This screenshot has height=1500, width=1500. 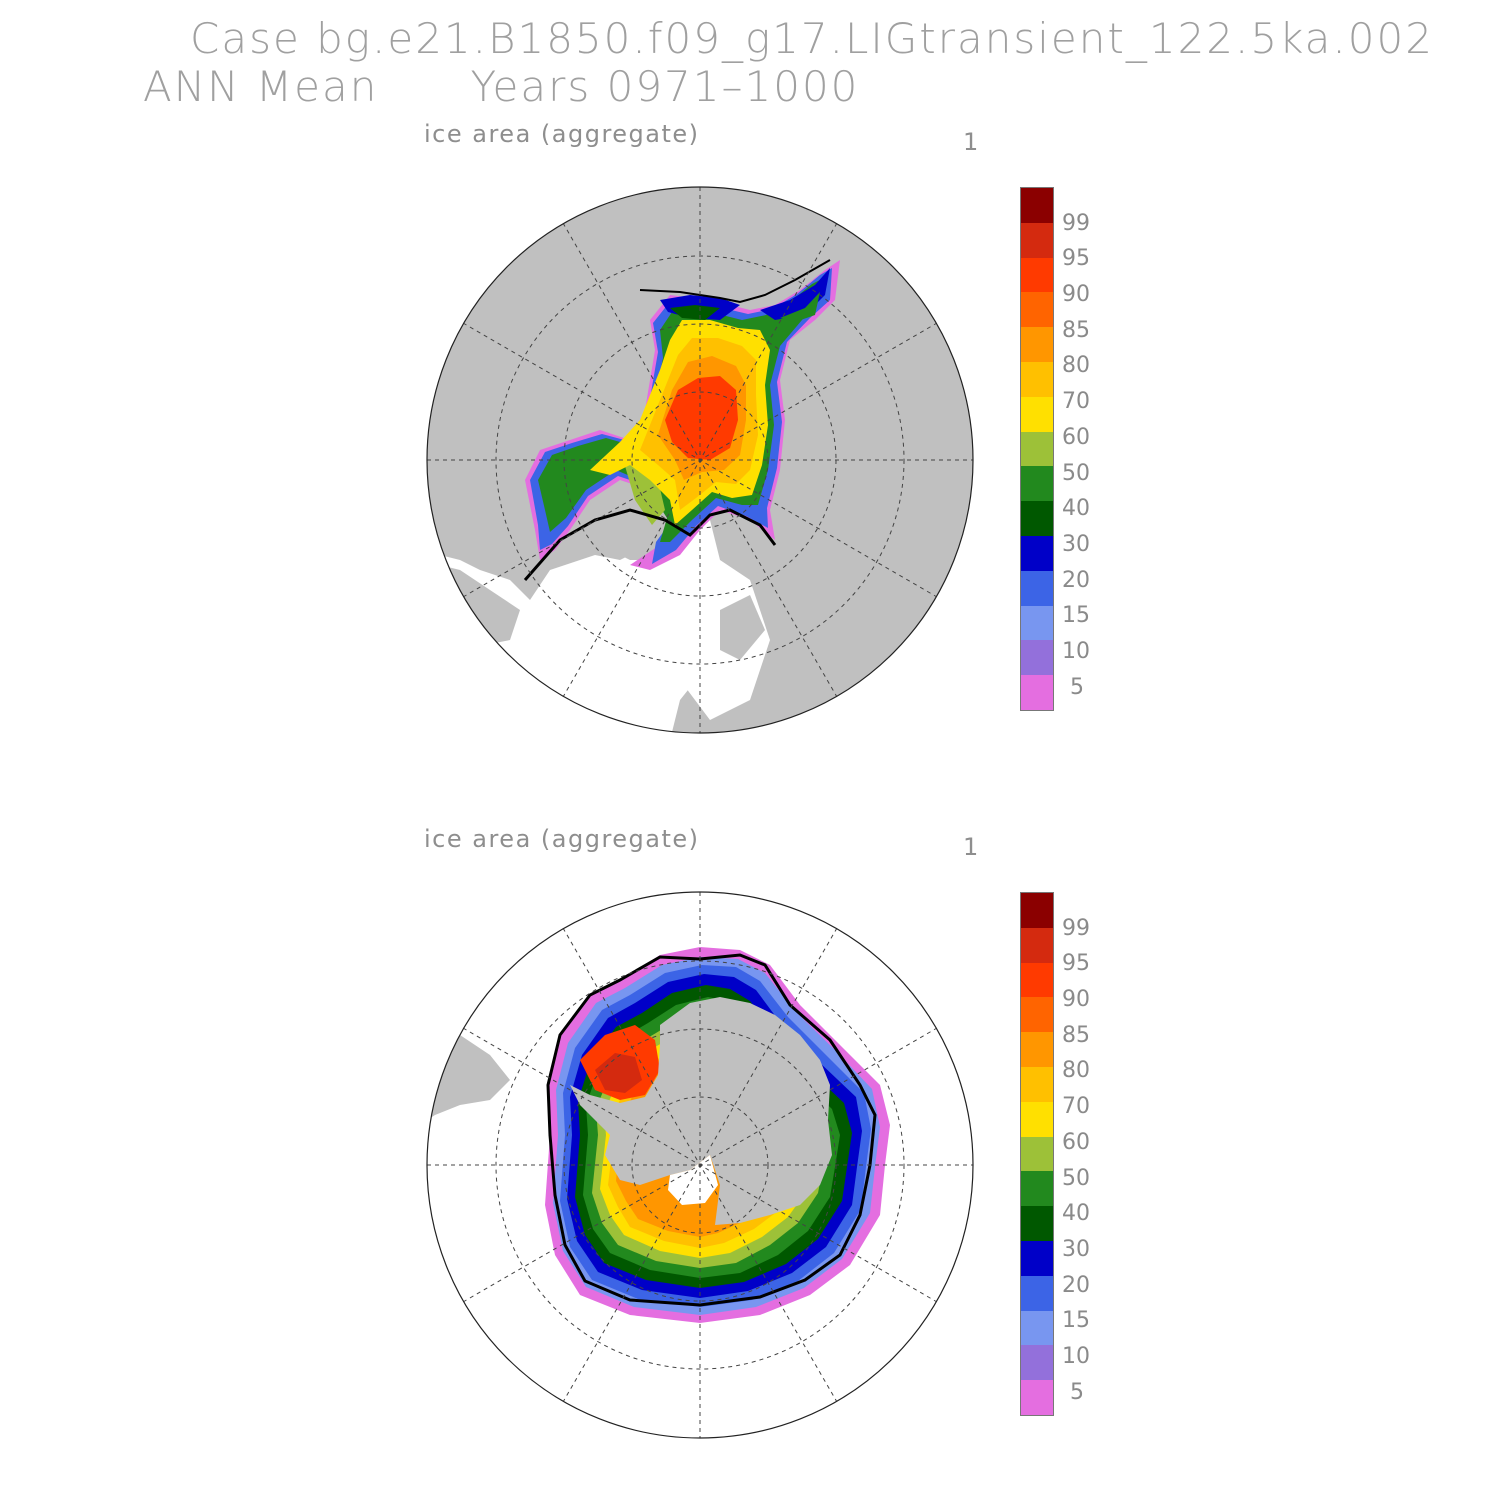 What do you see at coordinates (701, 1111) in the screenshot?
I see `antarctica` at bounding box center [701, 1111].